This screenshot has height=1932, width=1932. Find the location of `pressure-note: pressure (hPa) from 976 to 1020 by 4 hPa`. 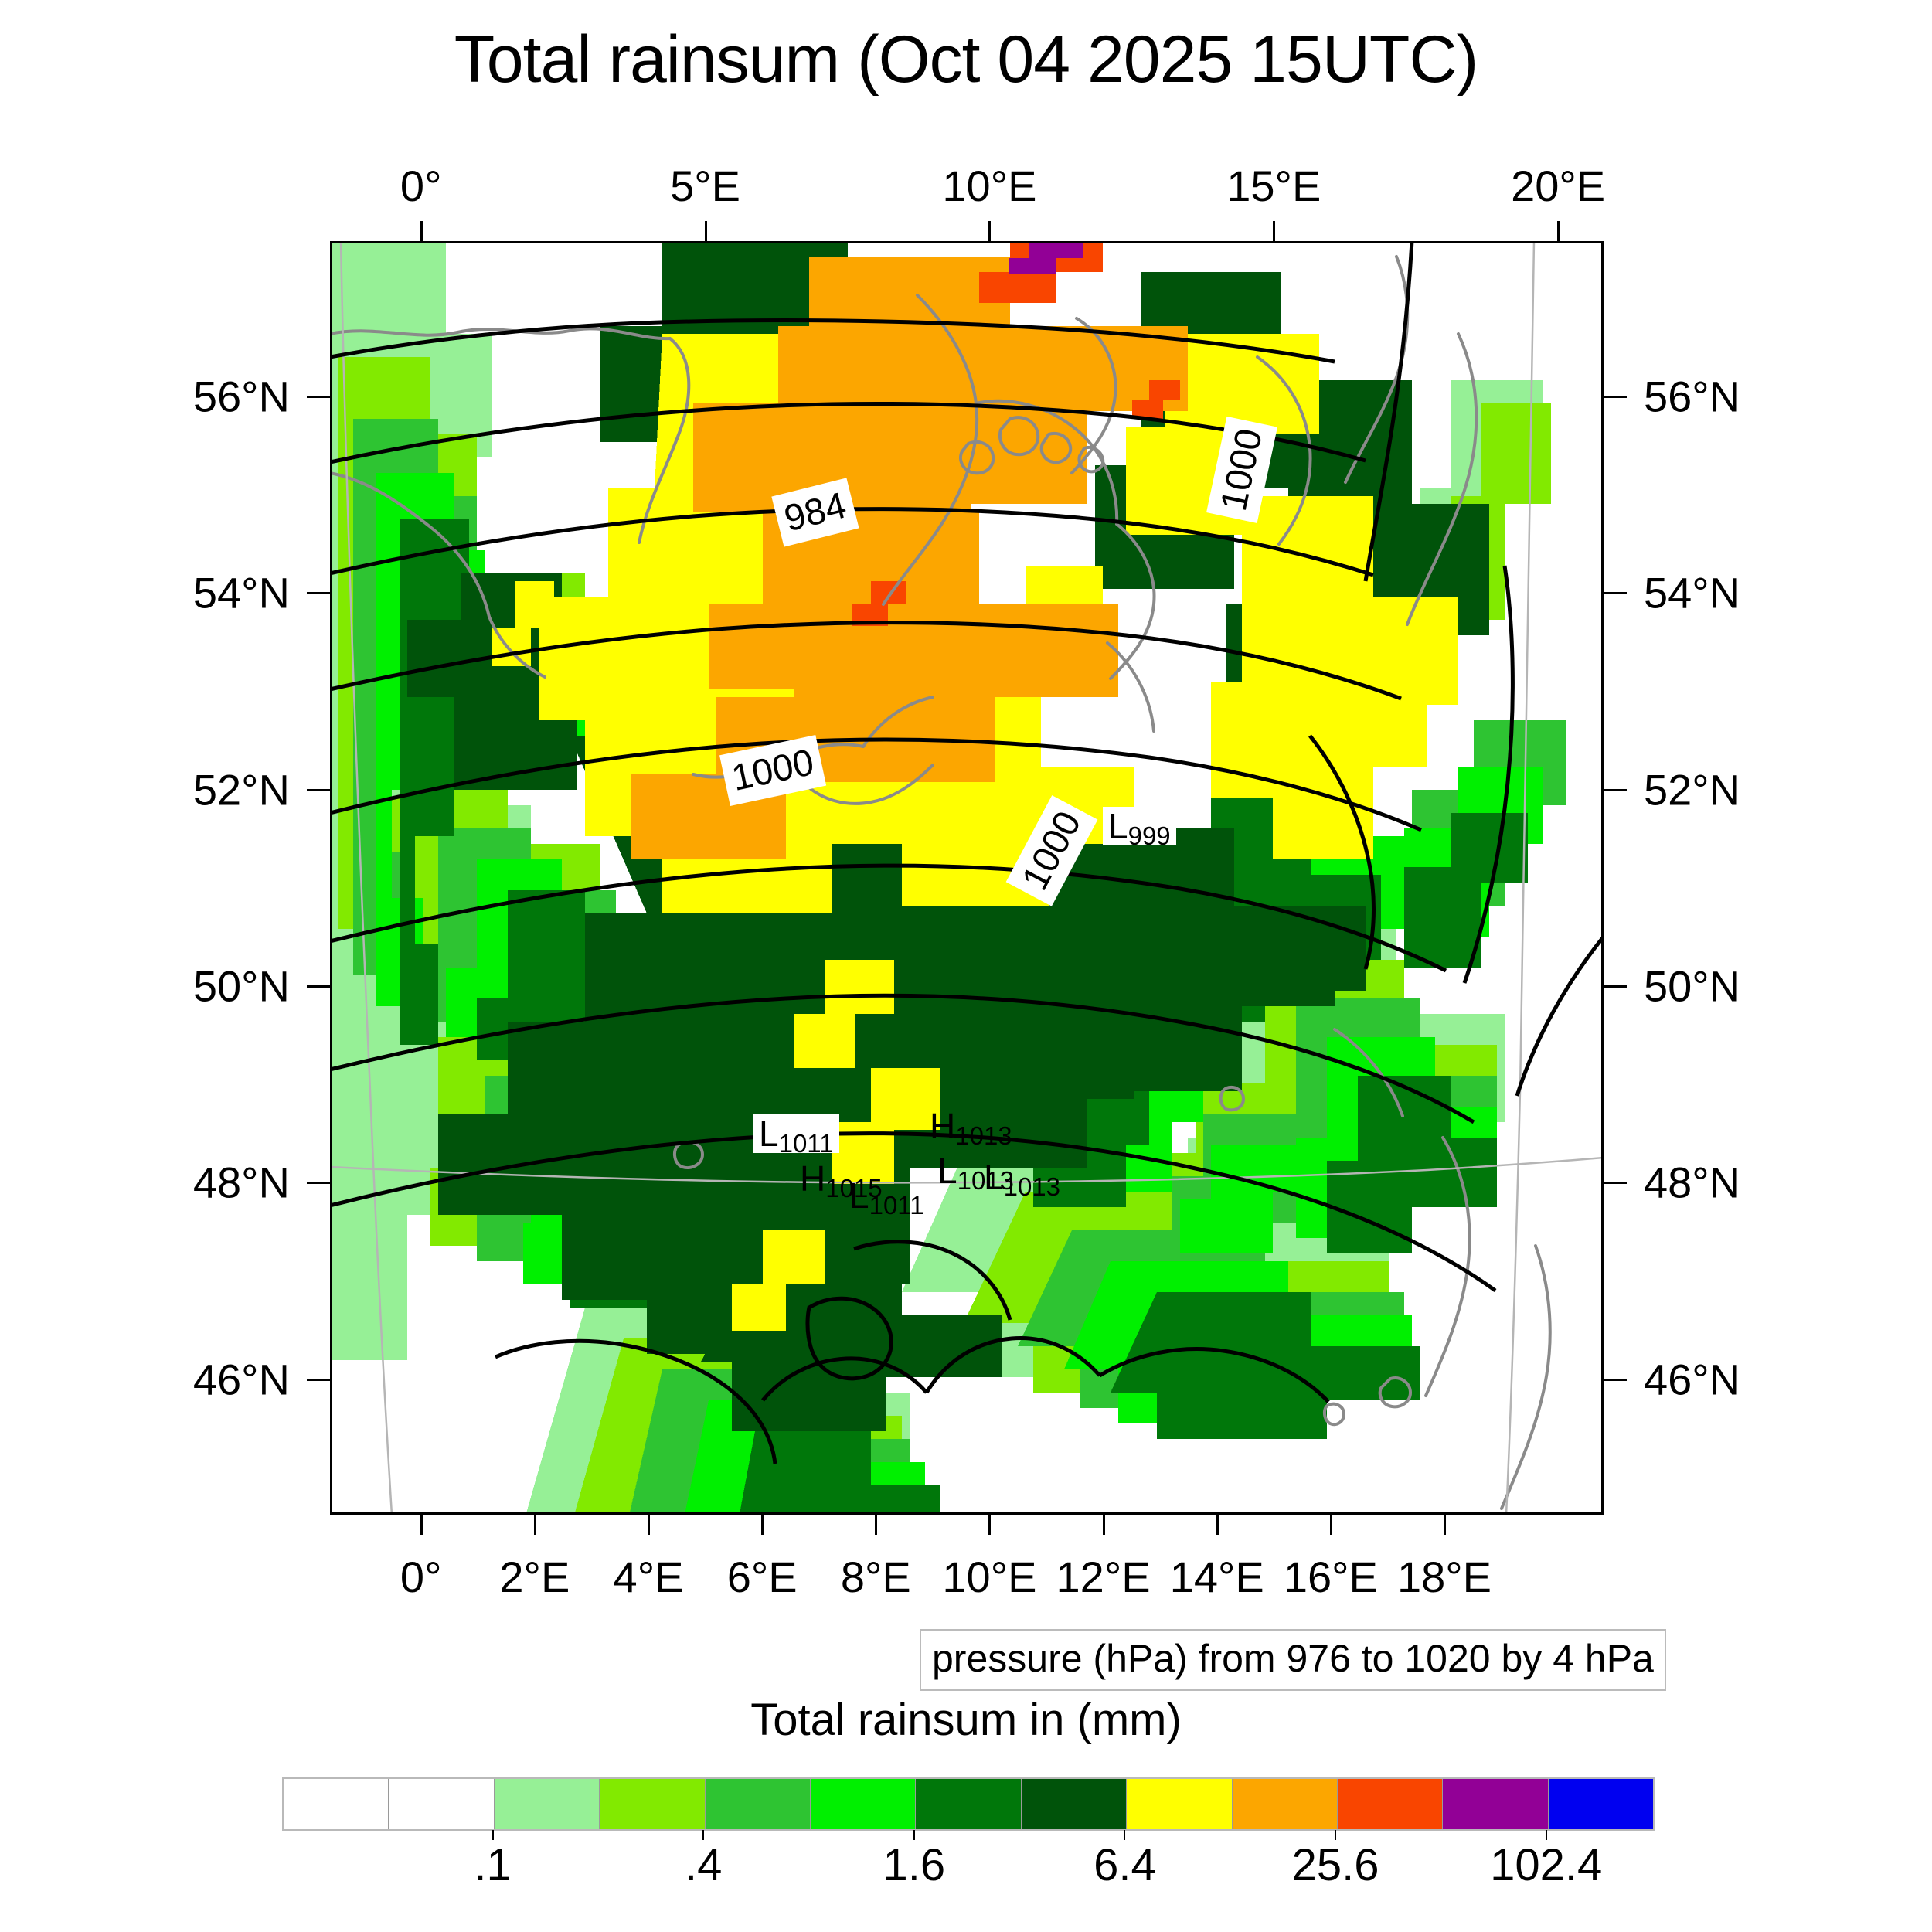

pressure-note: pressure (hPa) from 976 to 1020 by 4 hPa is located at coordinates (1293, 1660).